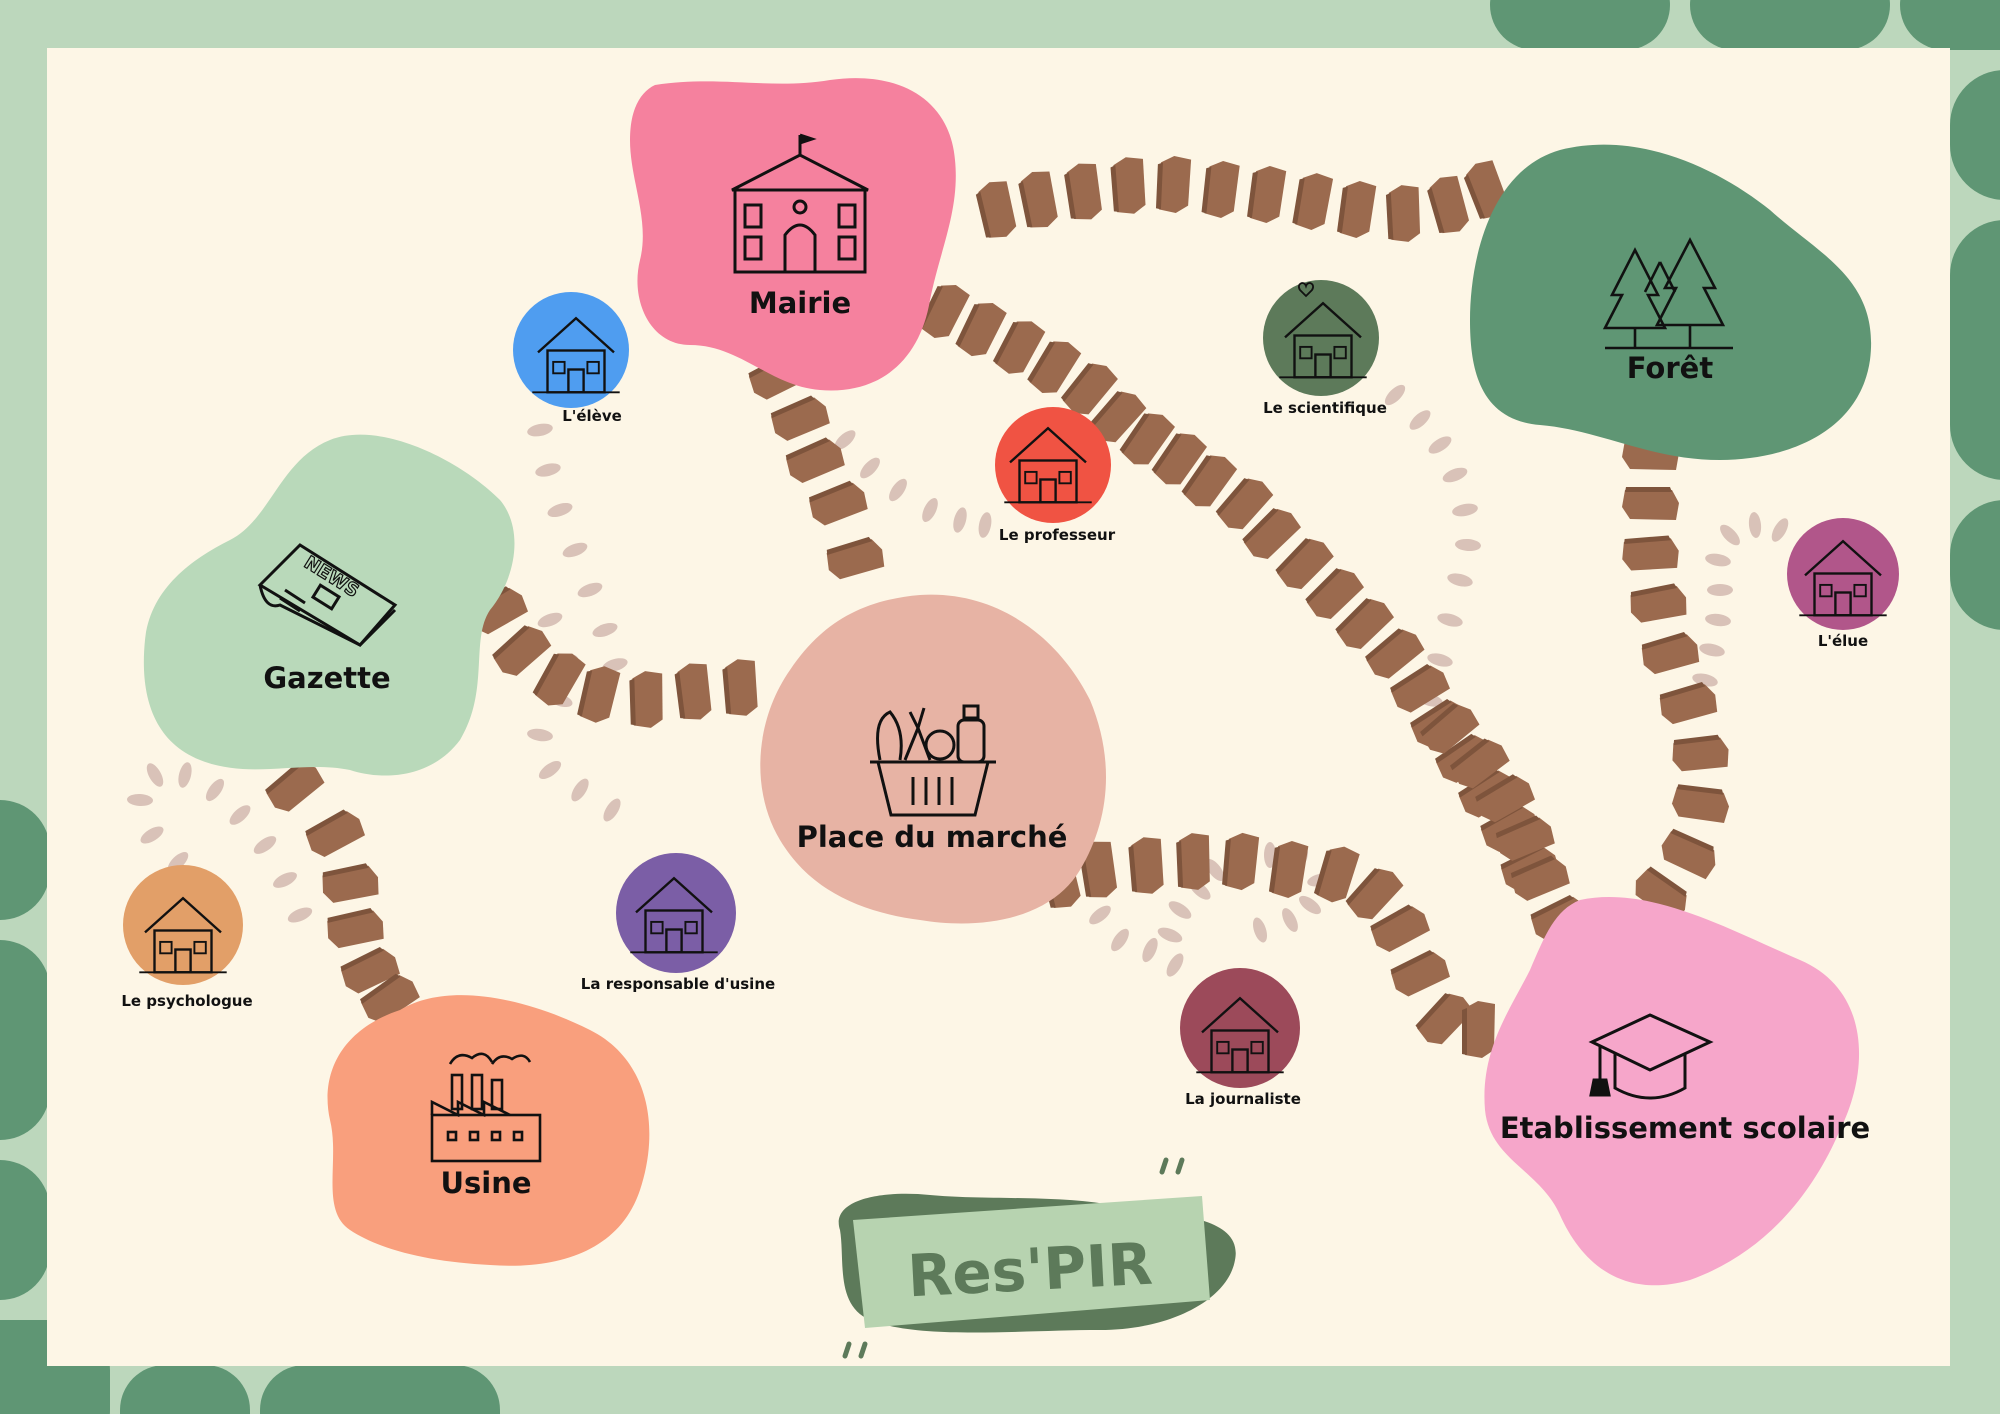 This screenshot has height=1414, width=2000. What do you see at coordinates (678, 984) in the screenshot?
I see `home-label: La responsable d'usine` at bounding box center [678, 984].